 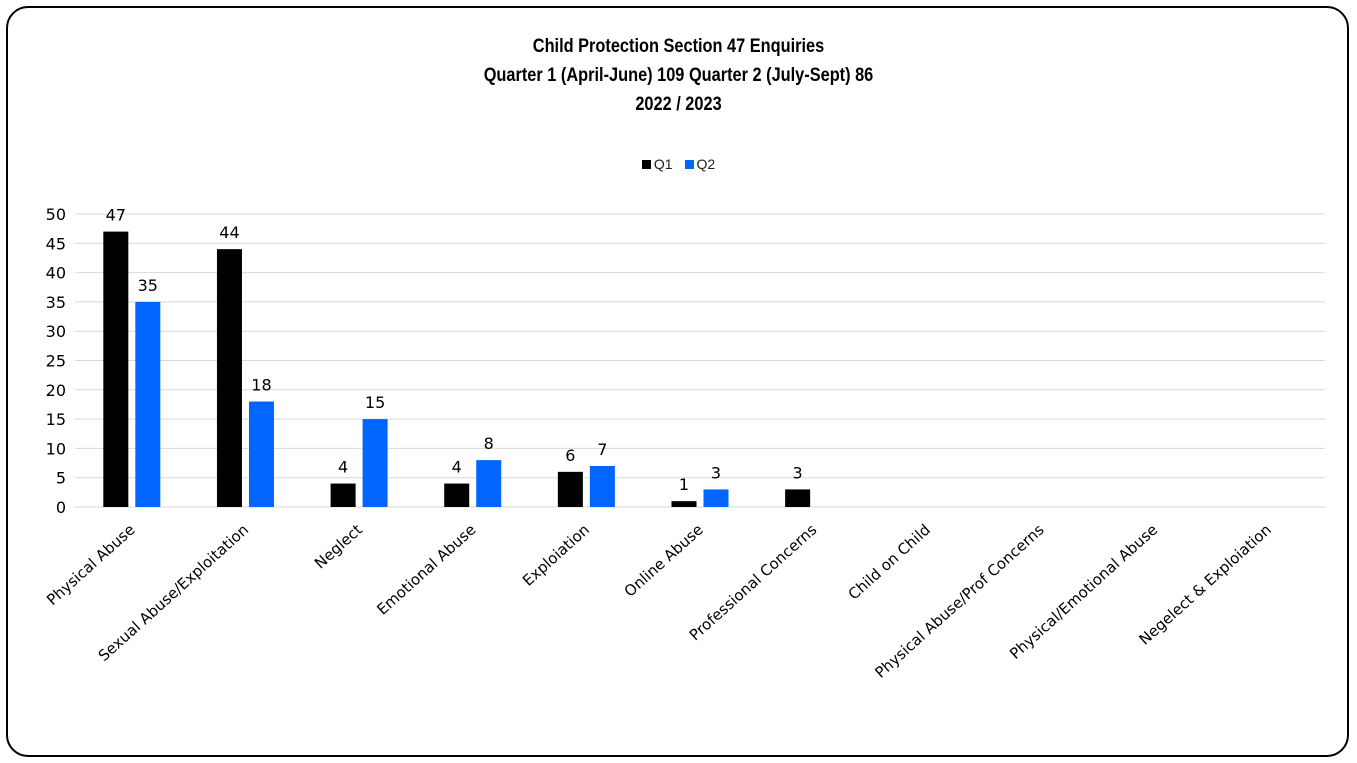 I want to click on y-tick-label: 10, so click(x=56, y=448).